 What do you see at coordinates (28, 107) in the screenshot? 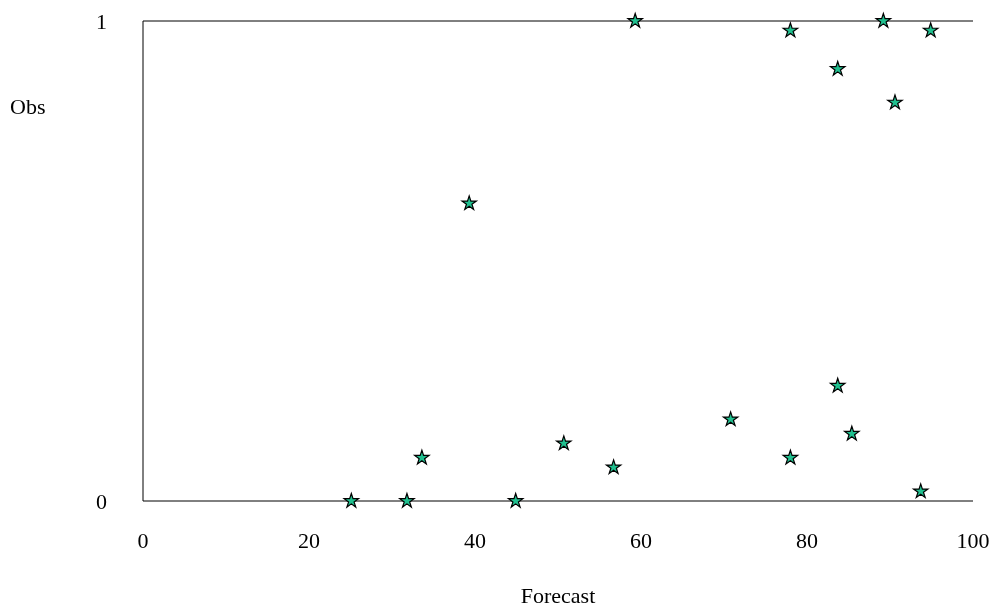
I see `y-axis-title: Obs` at bounding box center [28, 107].